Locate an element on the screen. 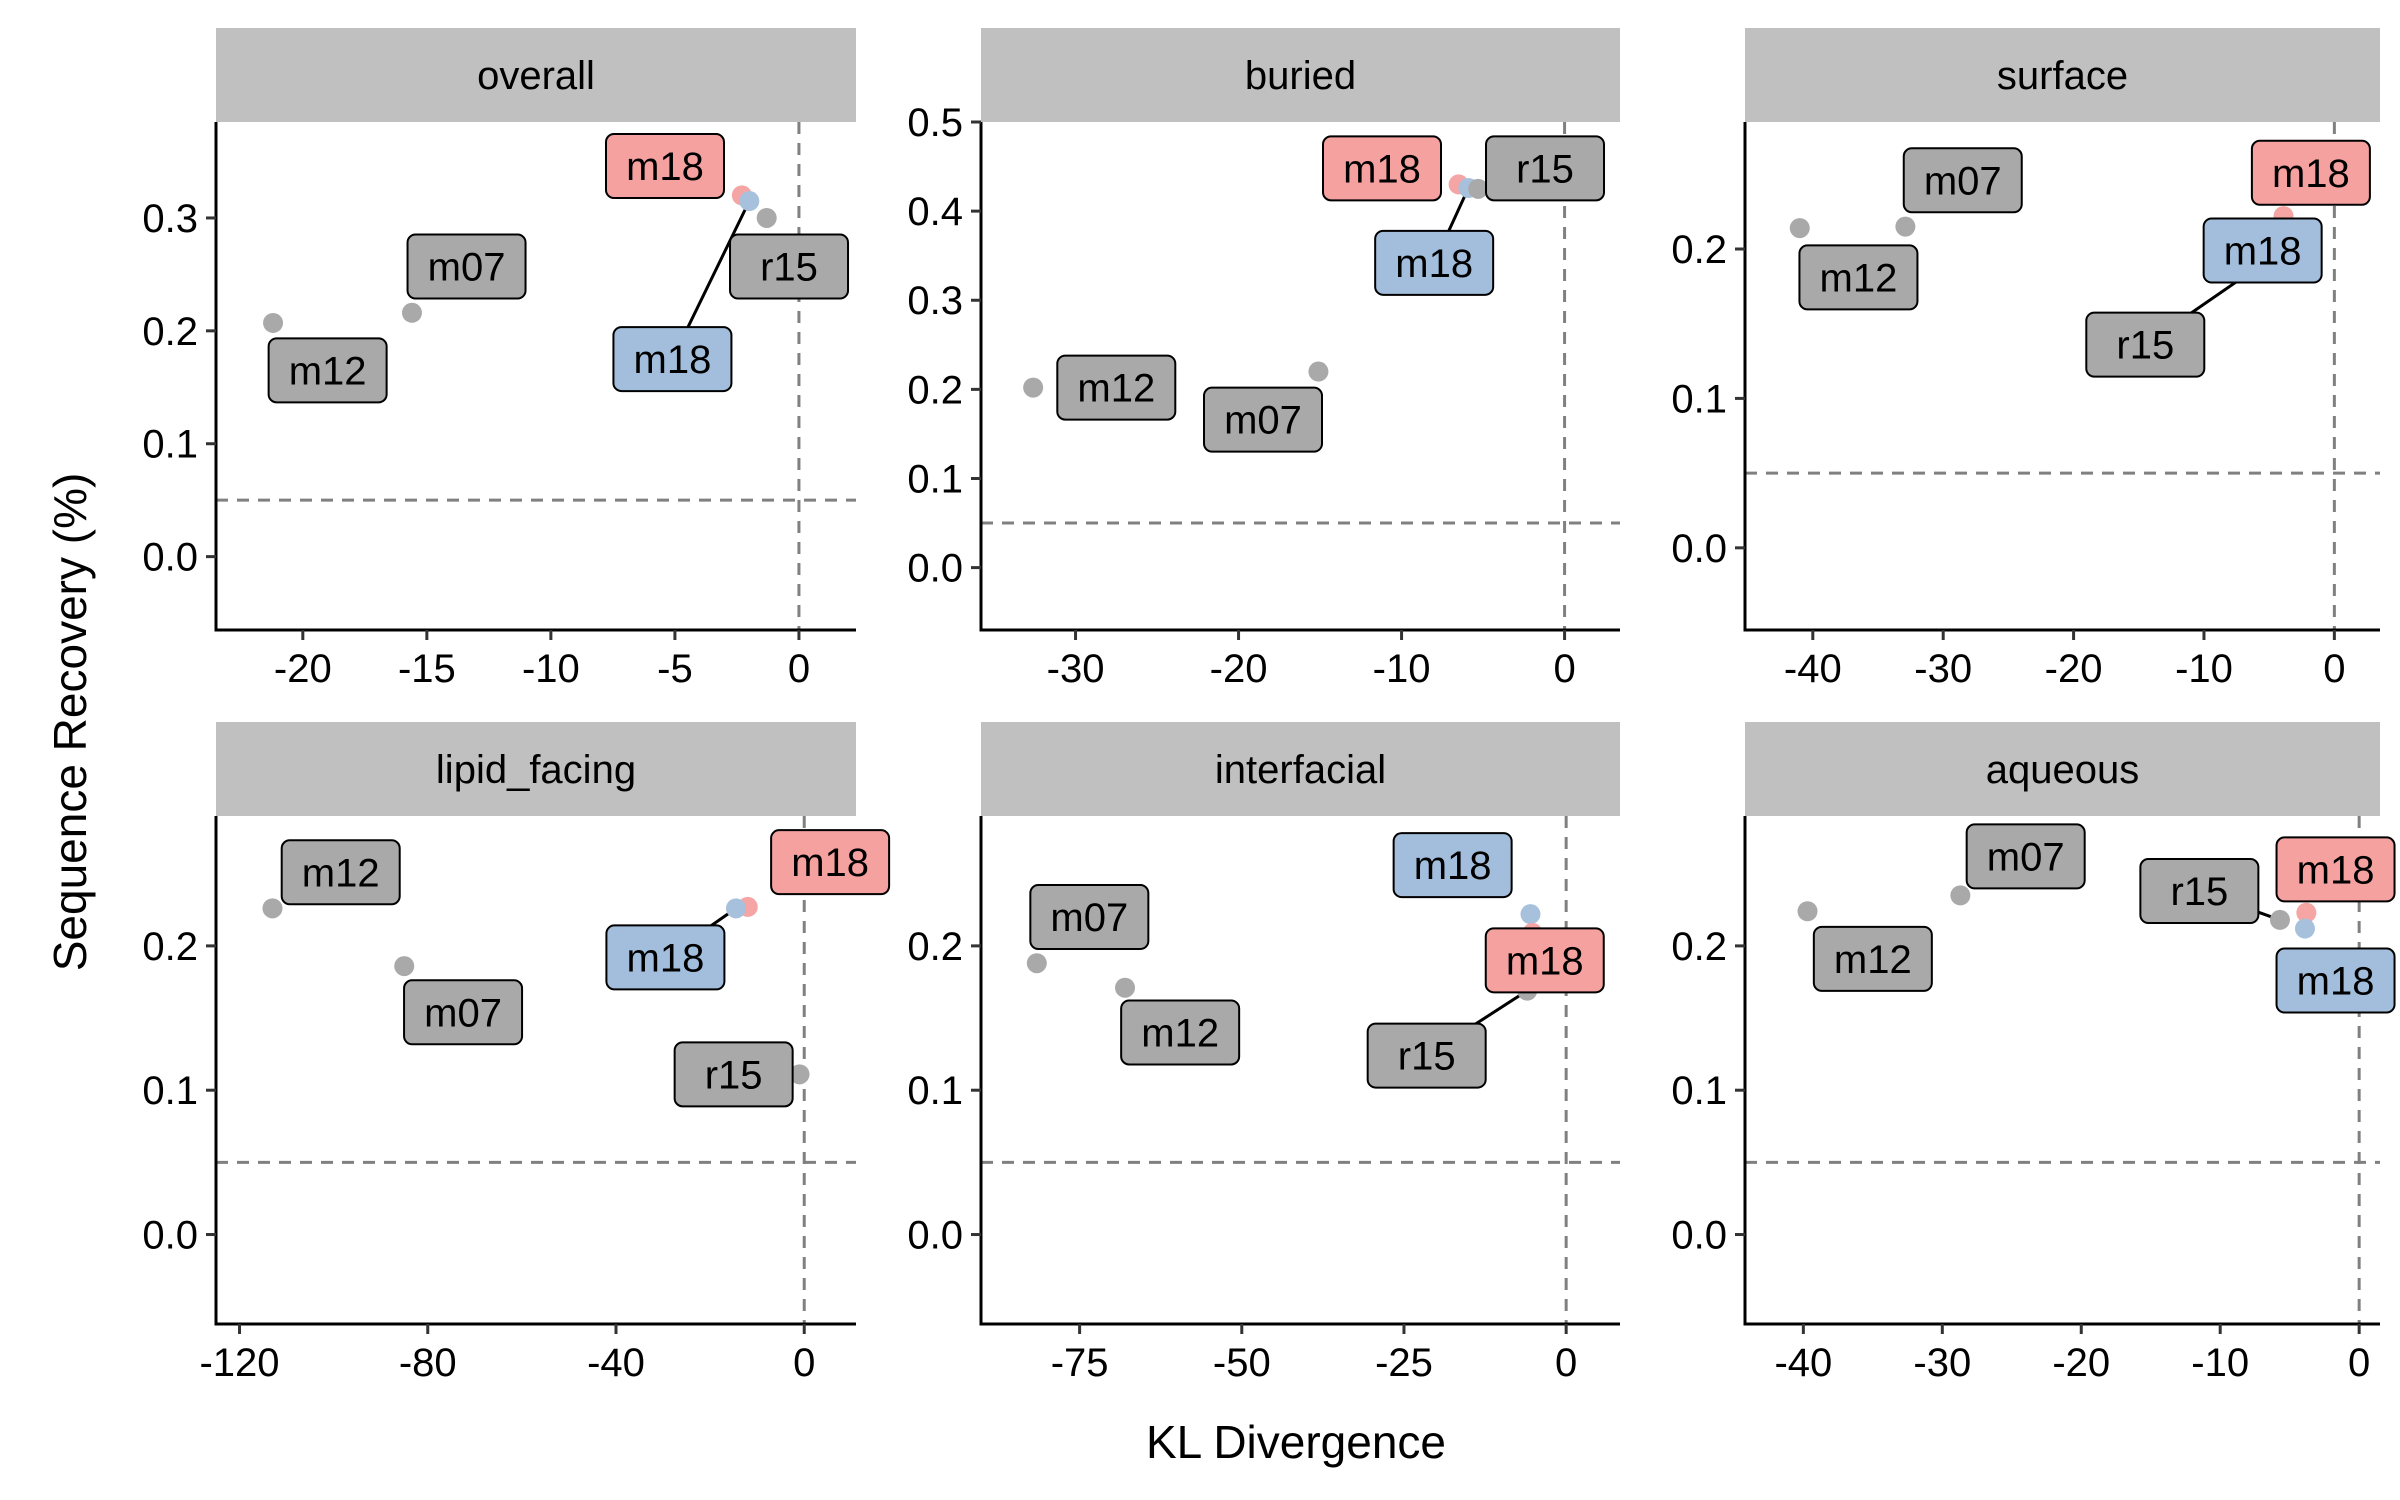 The width and height of the screenshot is (2400, 1500). x-tick-label: -75 is located at coordinates (1080, 1363).